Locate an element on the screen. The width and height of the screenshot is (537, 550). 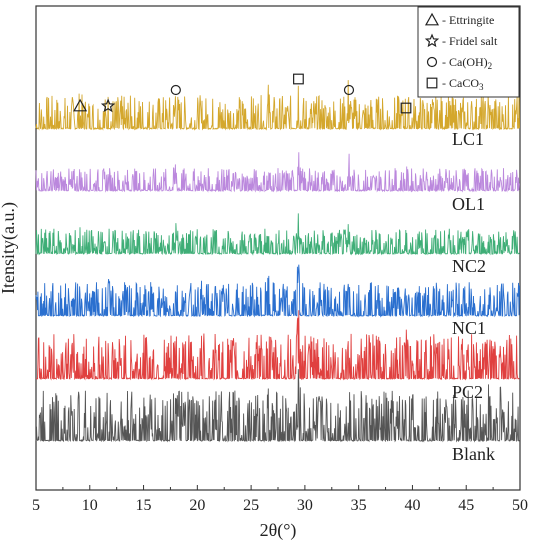
legend-label: - Fridel salt is located at coordinates (470, 41).